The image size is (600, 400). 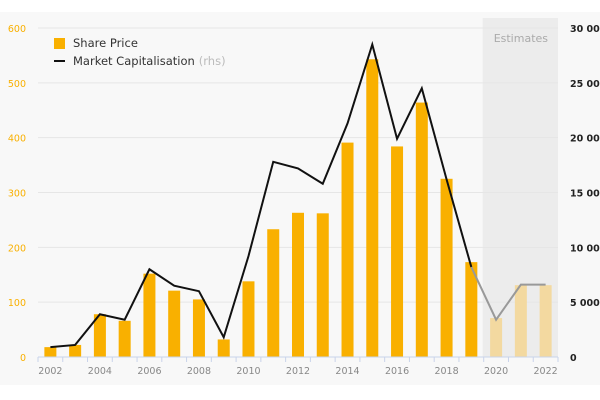 What do you see at coordinates (17, 194) in the screenshot?
I see `y-left-tick-label: 300` at bounding box center [17, 194].